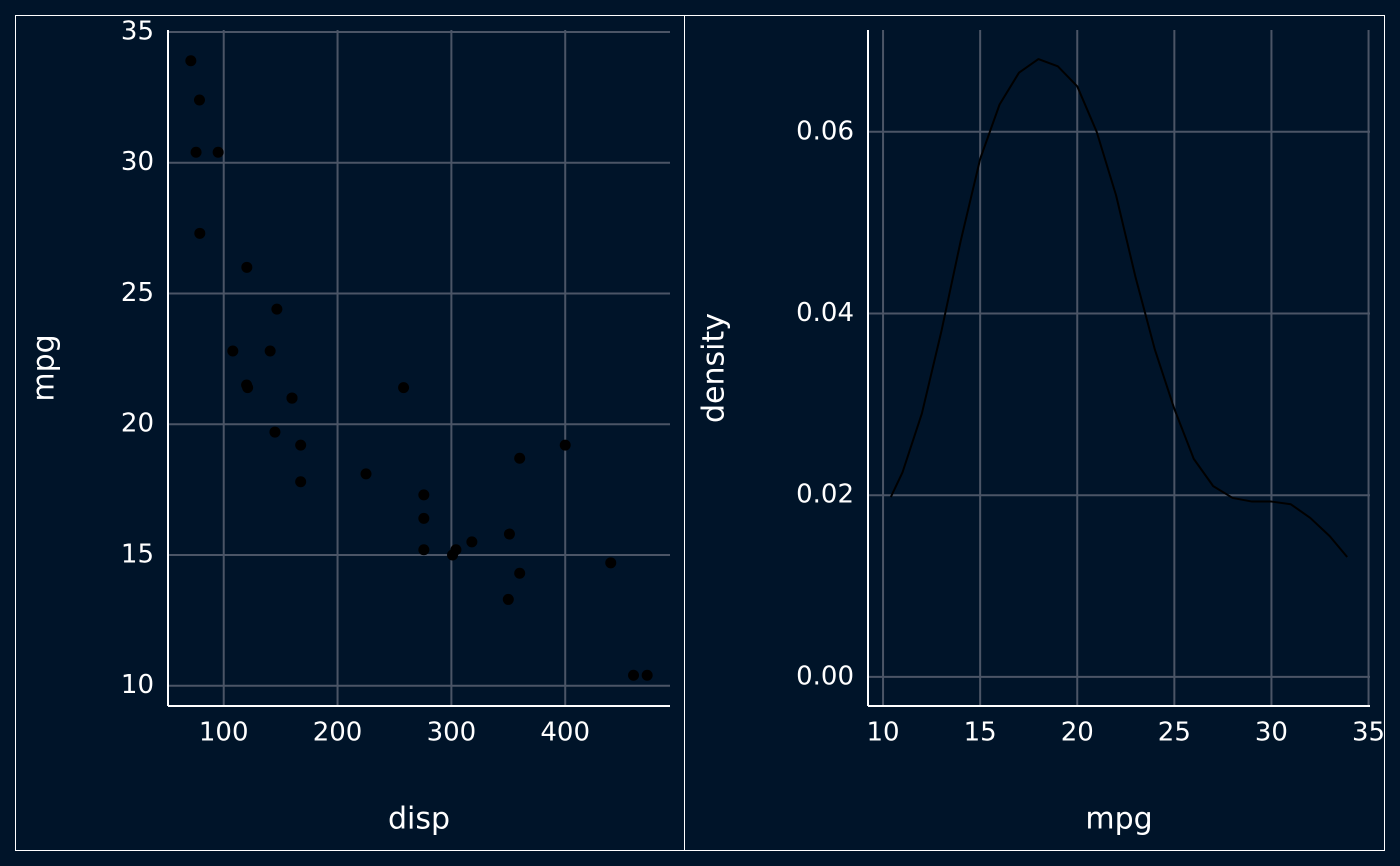 Image resolution: width=1400 pixels, height=866 pixels. What do you see at coordinates (137, 685) in the screenshot?
I see `y-tick-label: 10` at bounding box center [137, 685].